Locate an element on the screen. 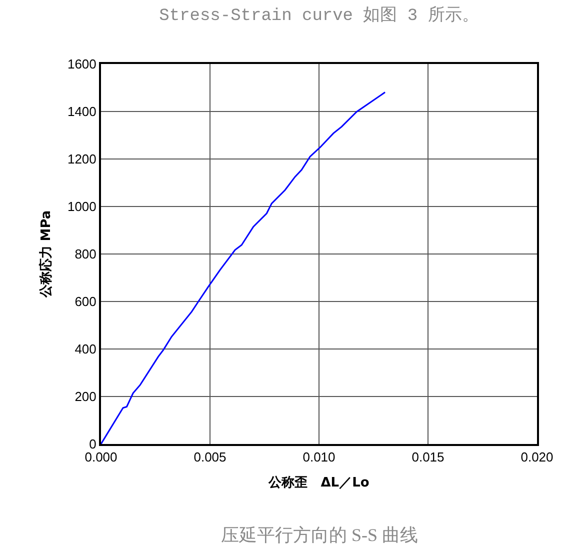 The image size is (577, 559). y-tick-label: 400 is located at coordinates (85, 349).